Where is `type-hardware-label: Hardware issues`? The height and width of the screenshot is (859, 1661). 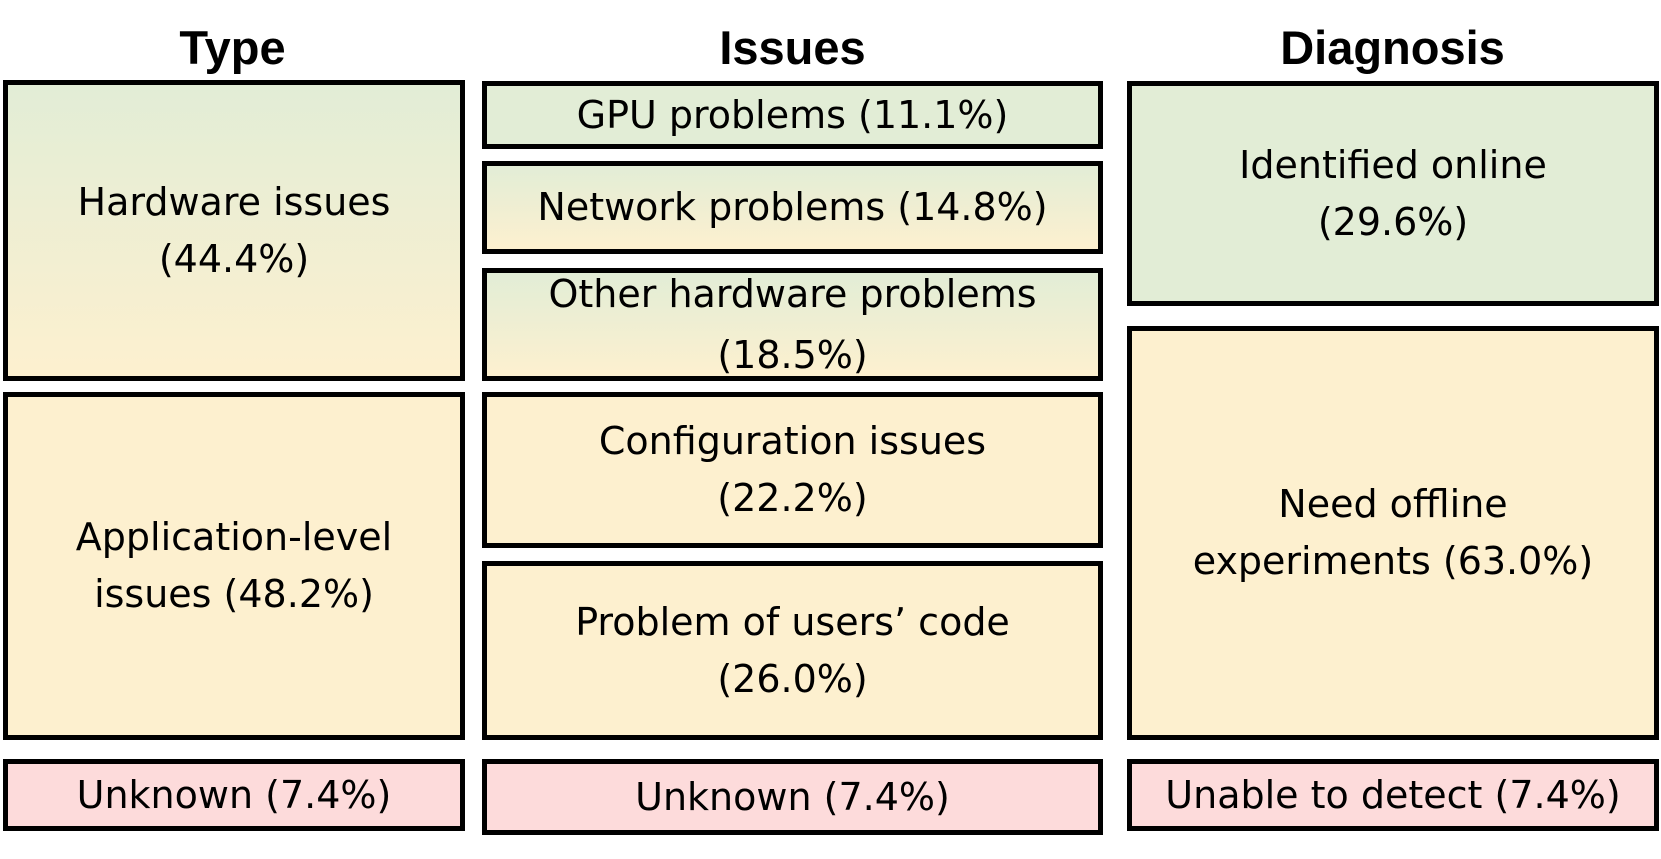 type-hardware-label: Hardware issues is located at coordinates (234, 201).